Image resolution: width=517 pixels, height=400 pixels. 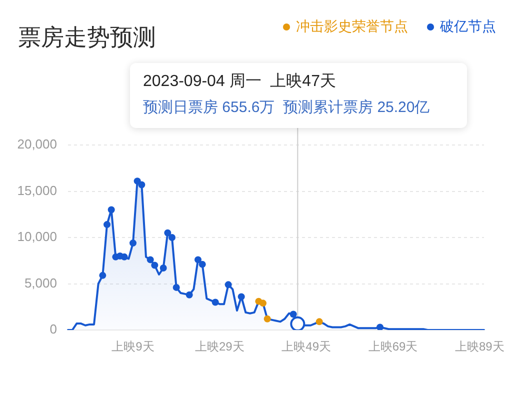 I want to click on text: 2023-09-04 周一 上映47天, so click(x=239, y=82).